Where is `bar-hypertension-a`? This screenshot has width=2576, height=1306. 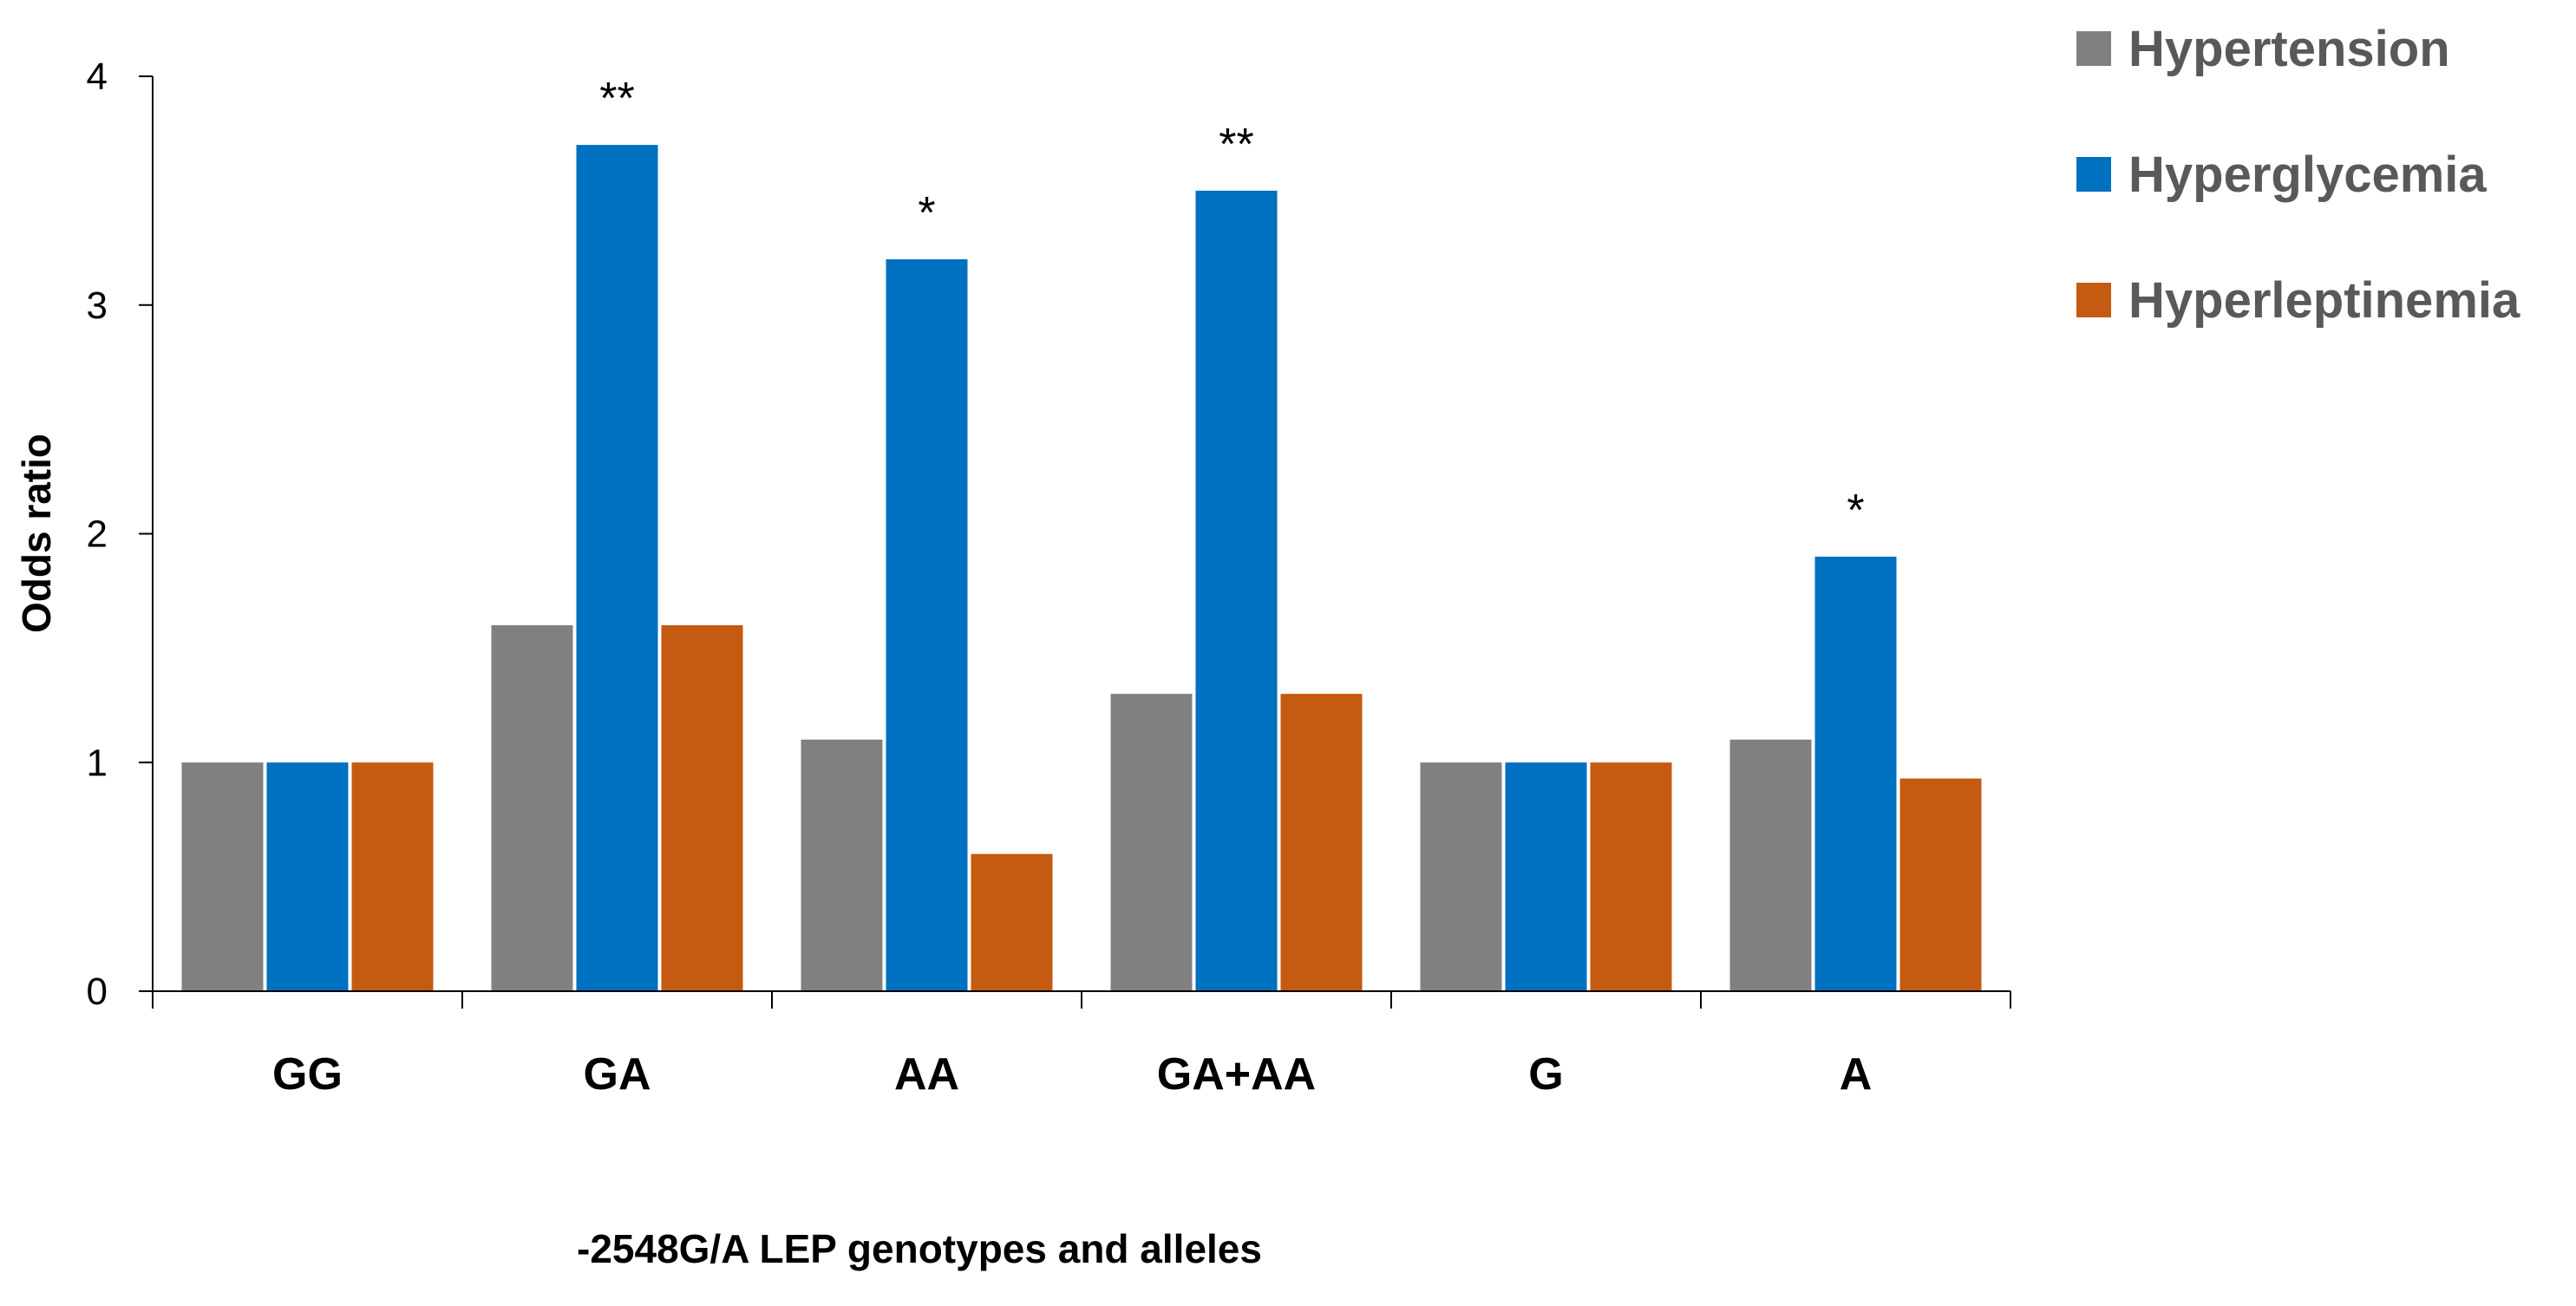
bar-hypertension-a is located at coordinates (1770, 865).